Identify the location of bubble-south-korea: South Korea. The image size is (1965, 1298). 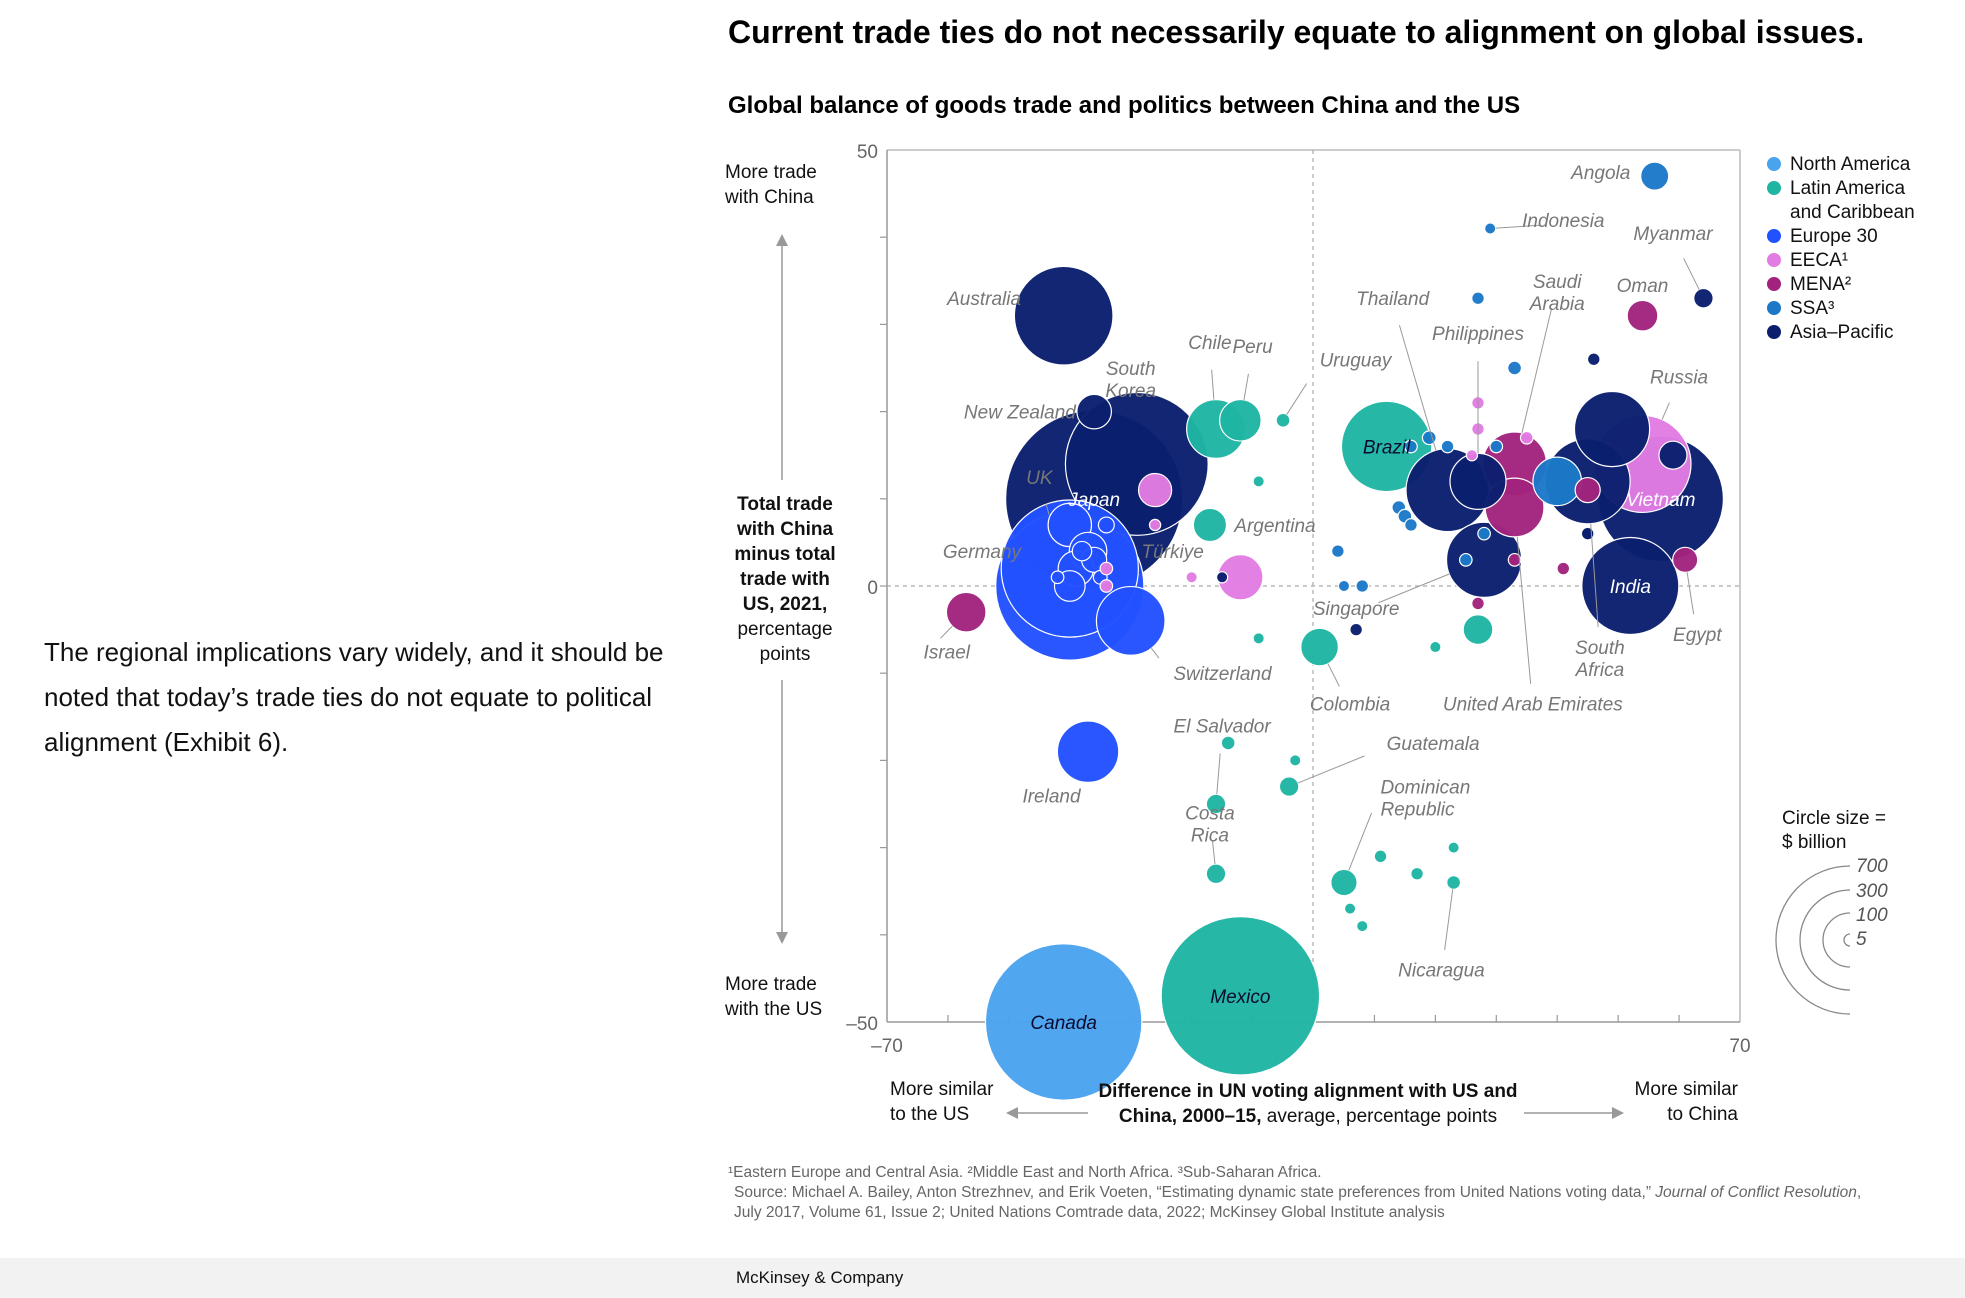
(1136, 463).